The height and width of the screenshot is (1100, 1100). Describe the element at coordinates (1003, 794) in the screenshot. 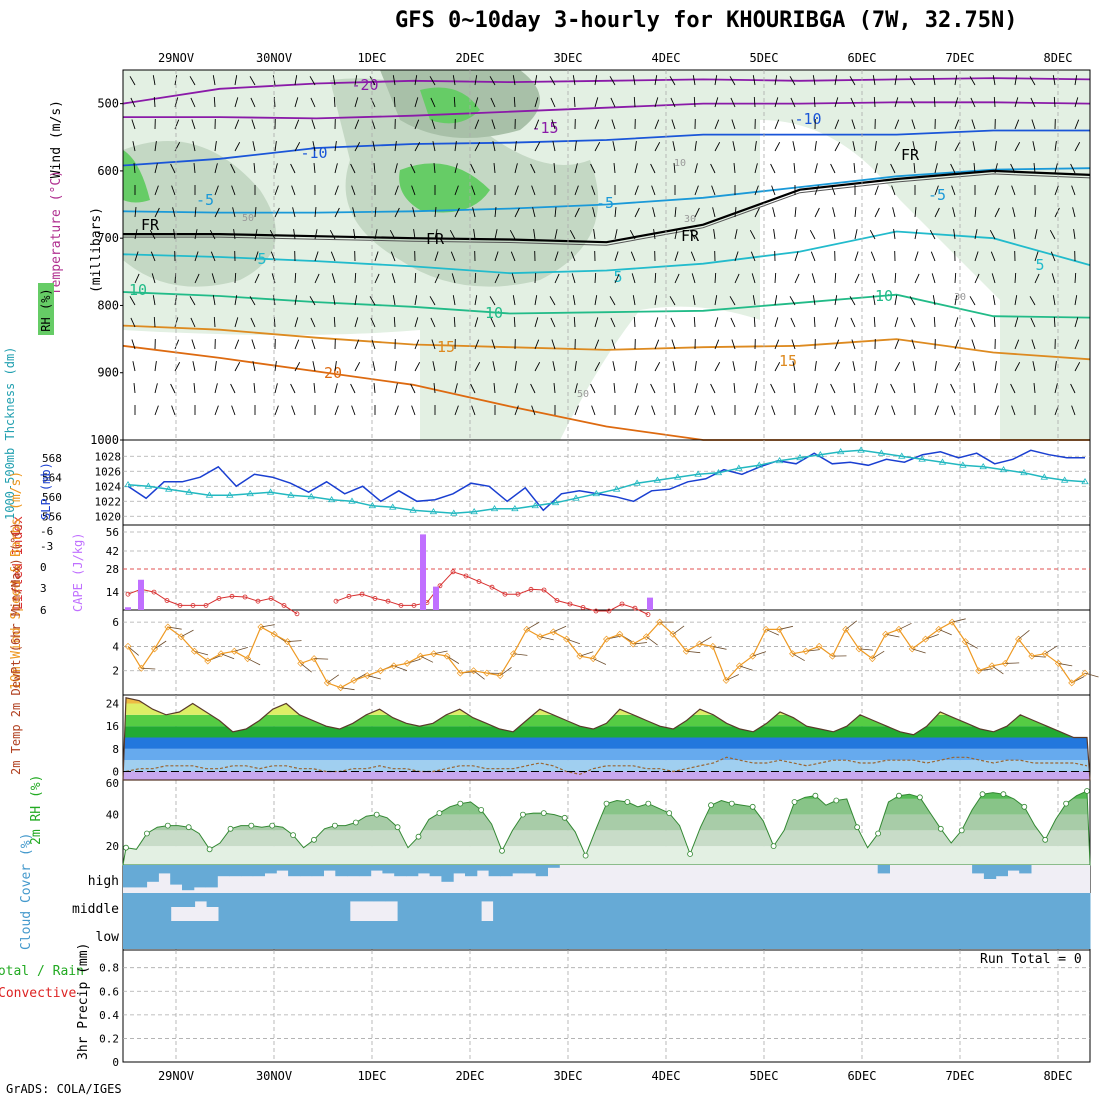

I see `rh2m-point` at that location.